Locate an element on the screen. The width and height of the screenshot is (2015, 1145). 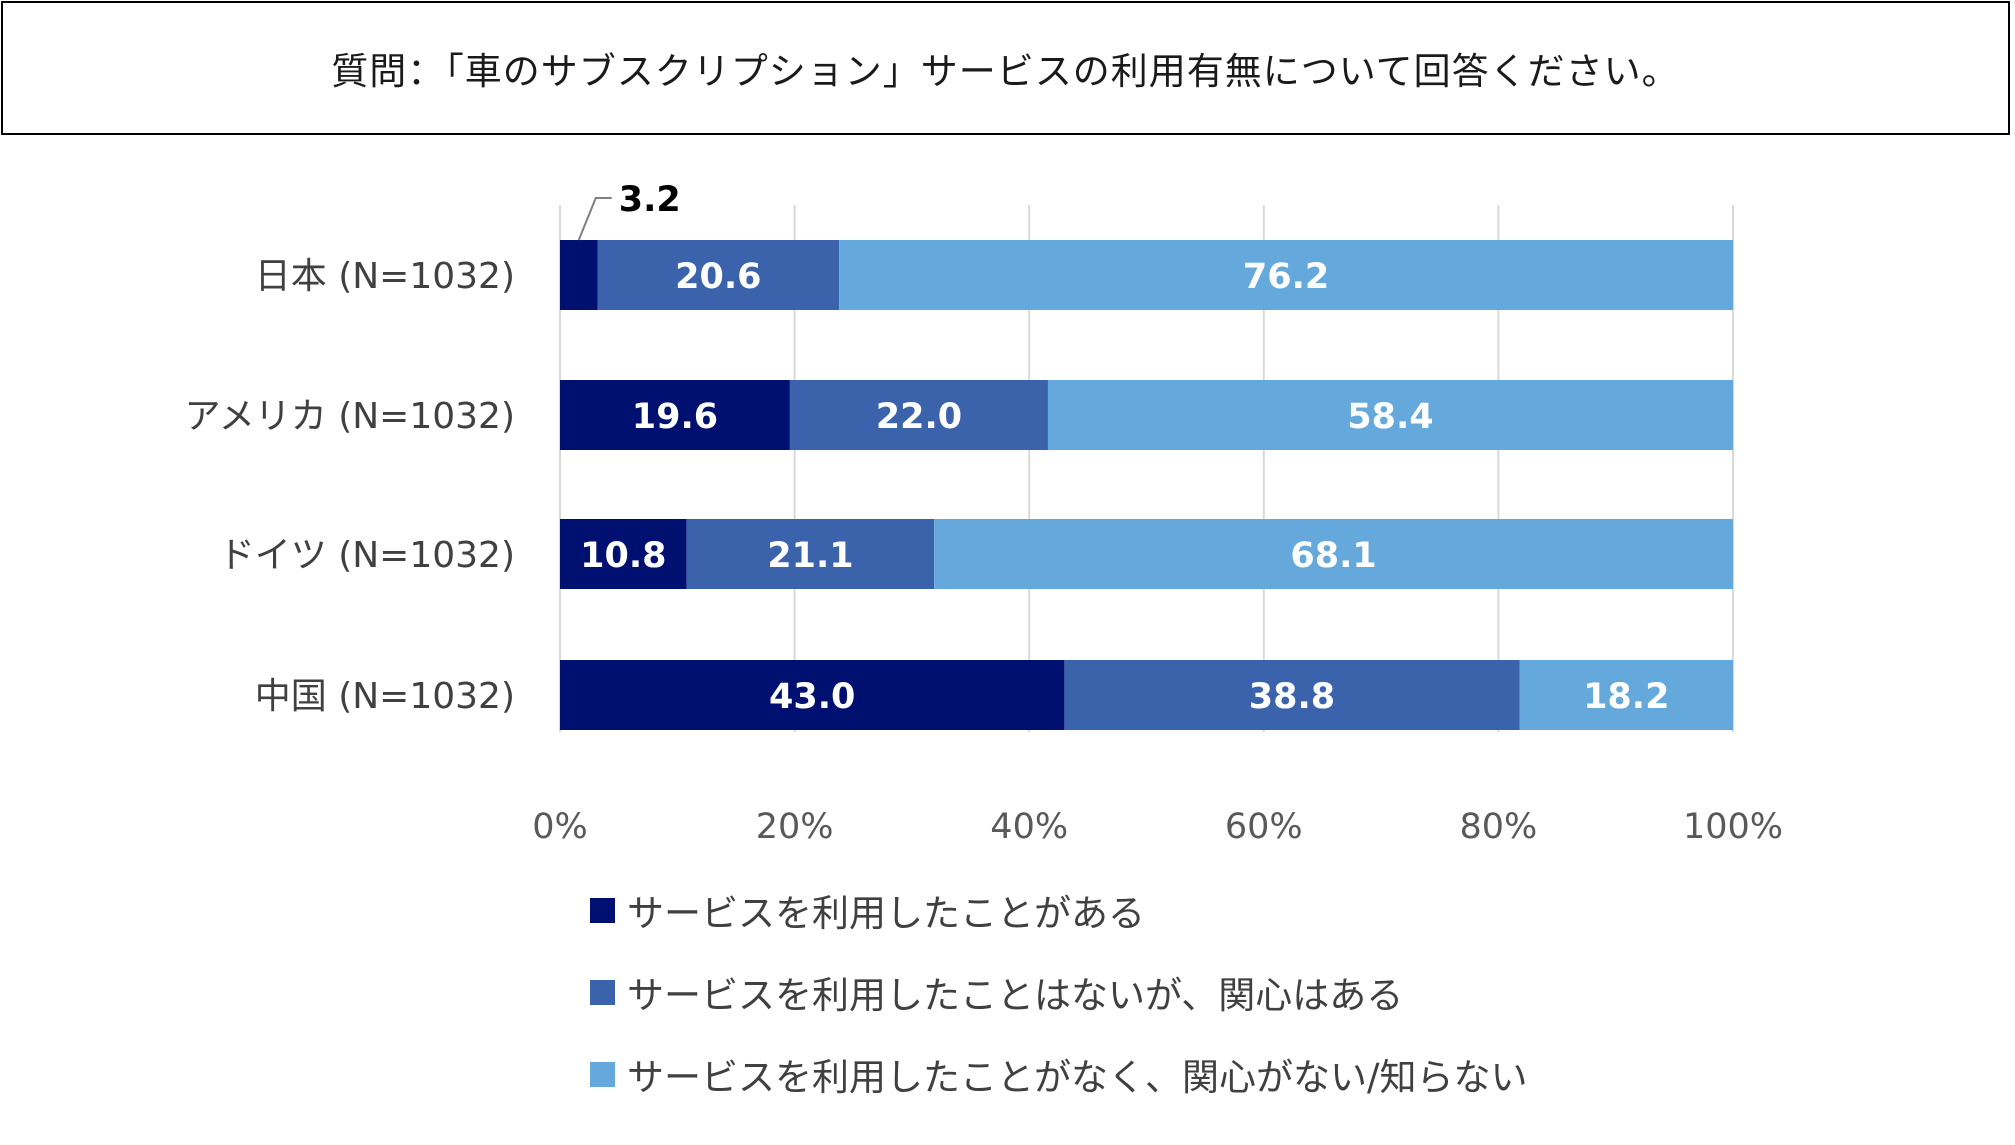
data-label: 18.2 is located at coordinates (1626, 697).